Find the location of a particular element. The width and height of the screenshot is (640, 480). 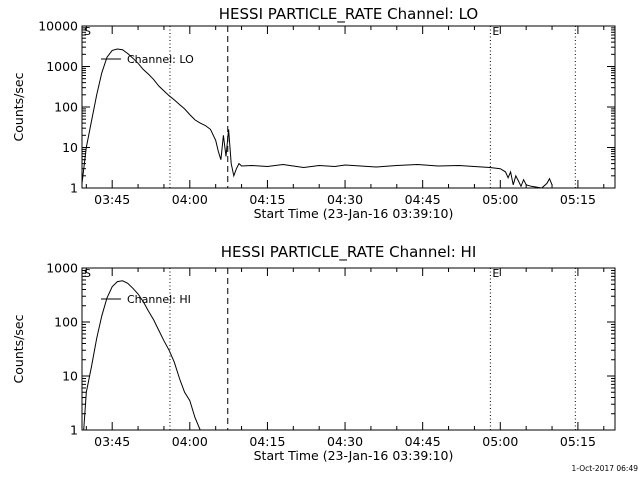

chart-lo-y-tick-label: 1000 is located at coordinates (62, 66).